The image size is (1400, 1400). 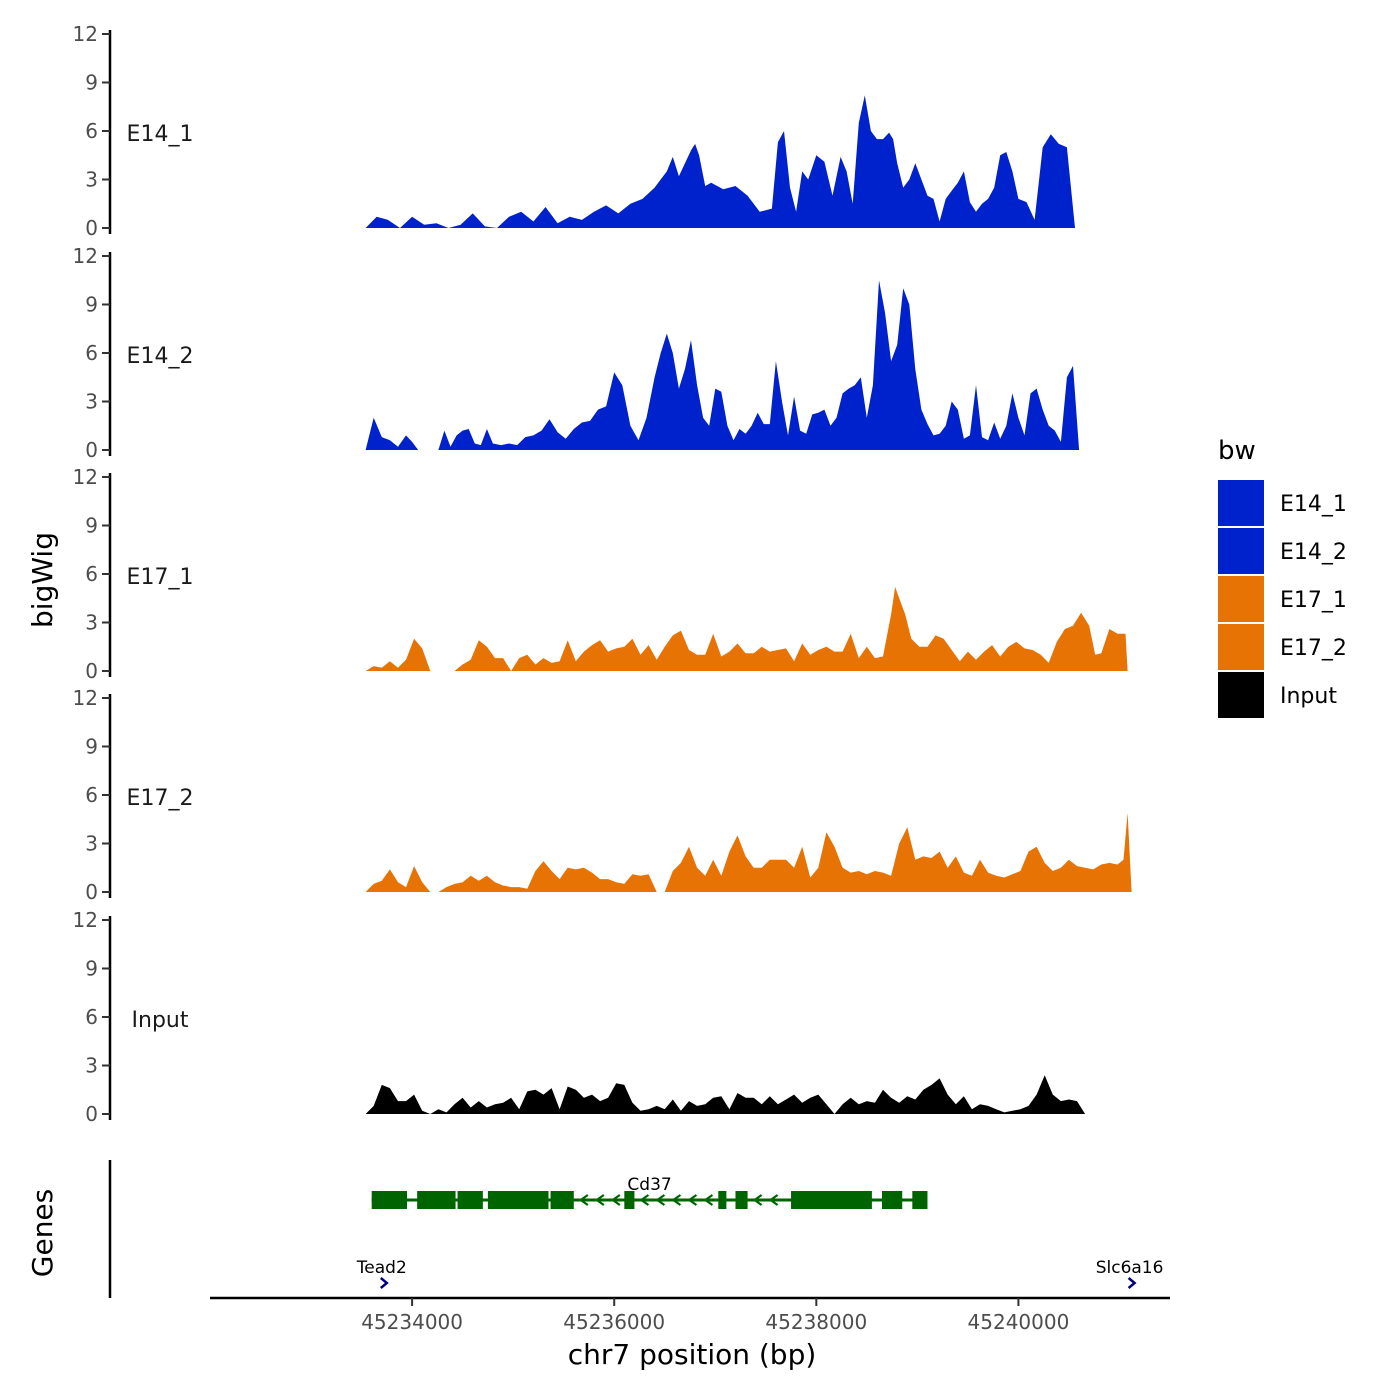 What do you see at coordinates (602, 795) in the screenshot?
I see `track-e17-2: 0 3 6 9 12 E17_2` at bounding box center [602, 795].